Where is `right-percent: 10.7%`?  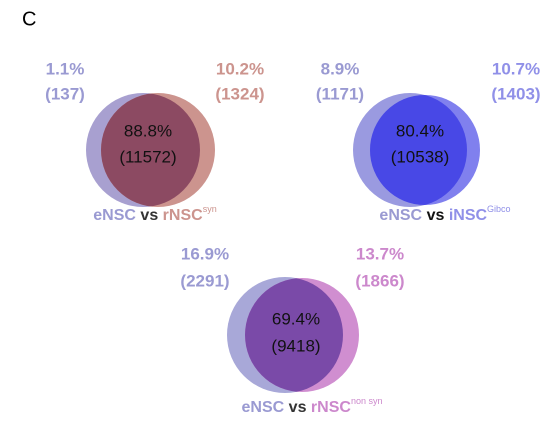
right-percent: 10.7% is located at coordinates (516, 68).